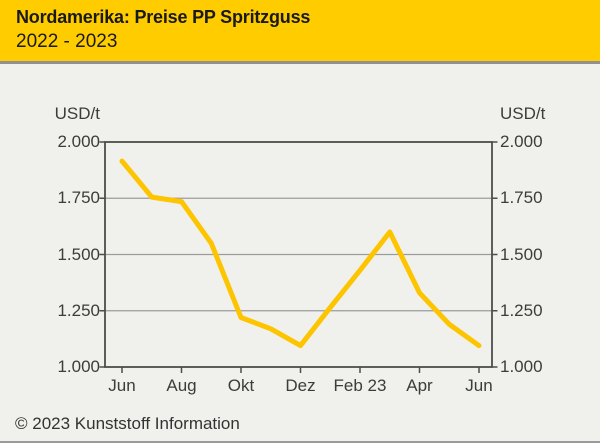 The image size is (600, 443). I want to click on x-tick-label: Okt, so click(241, 385).